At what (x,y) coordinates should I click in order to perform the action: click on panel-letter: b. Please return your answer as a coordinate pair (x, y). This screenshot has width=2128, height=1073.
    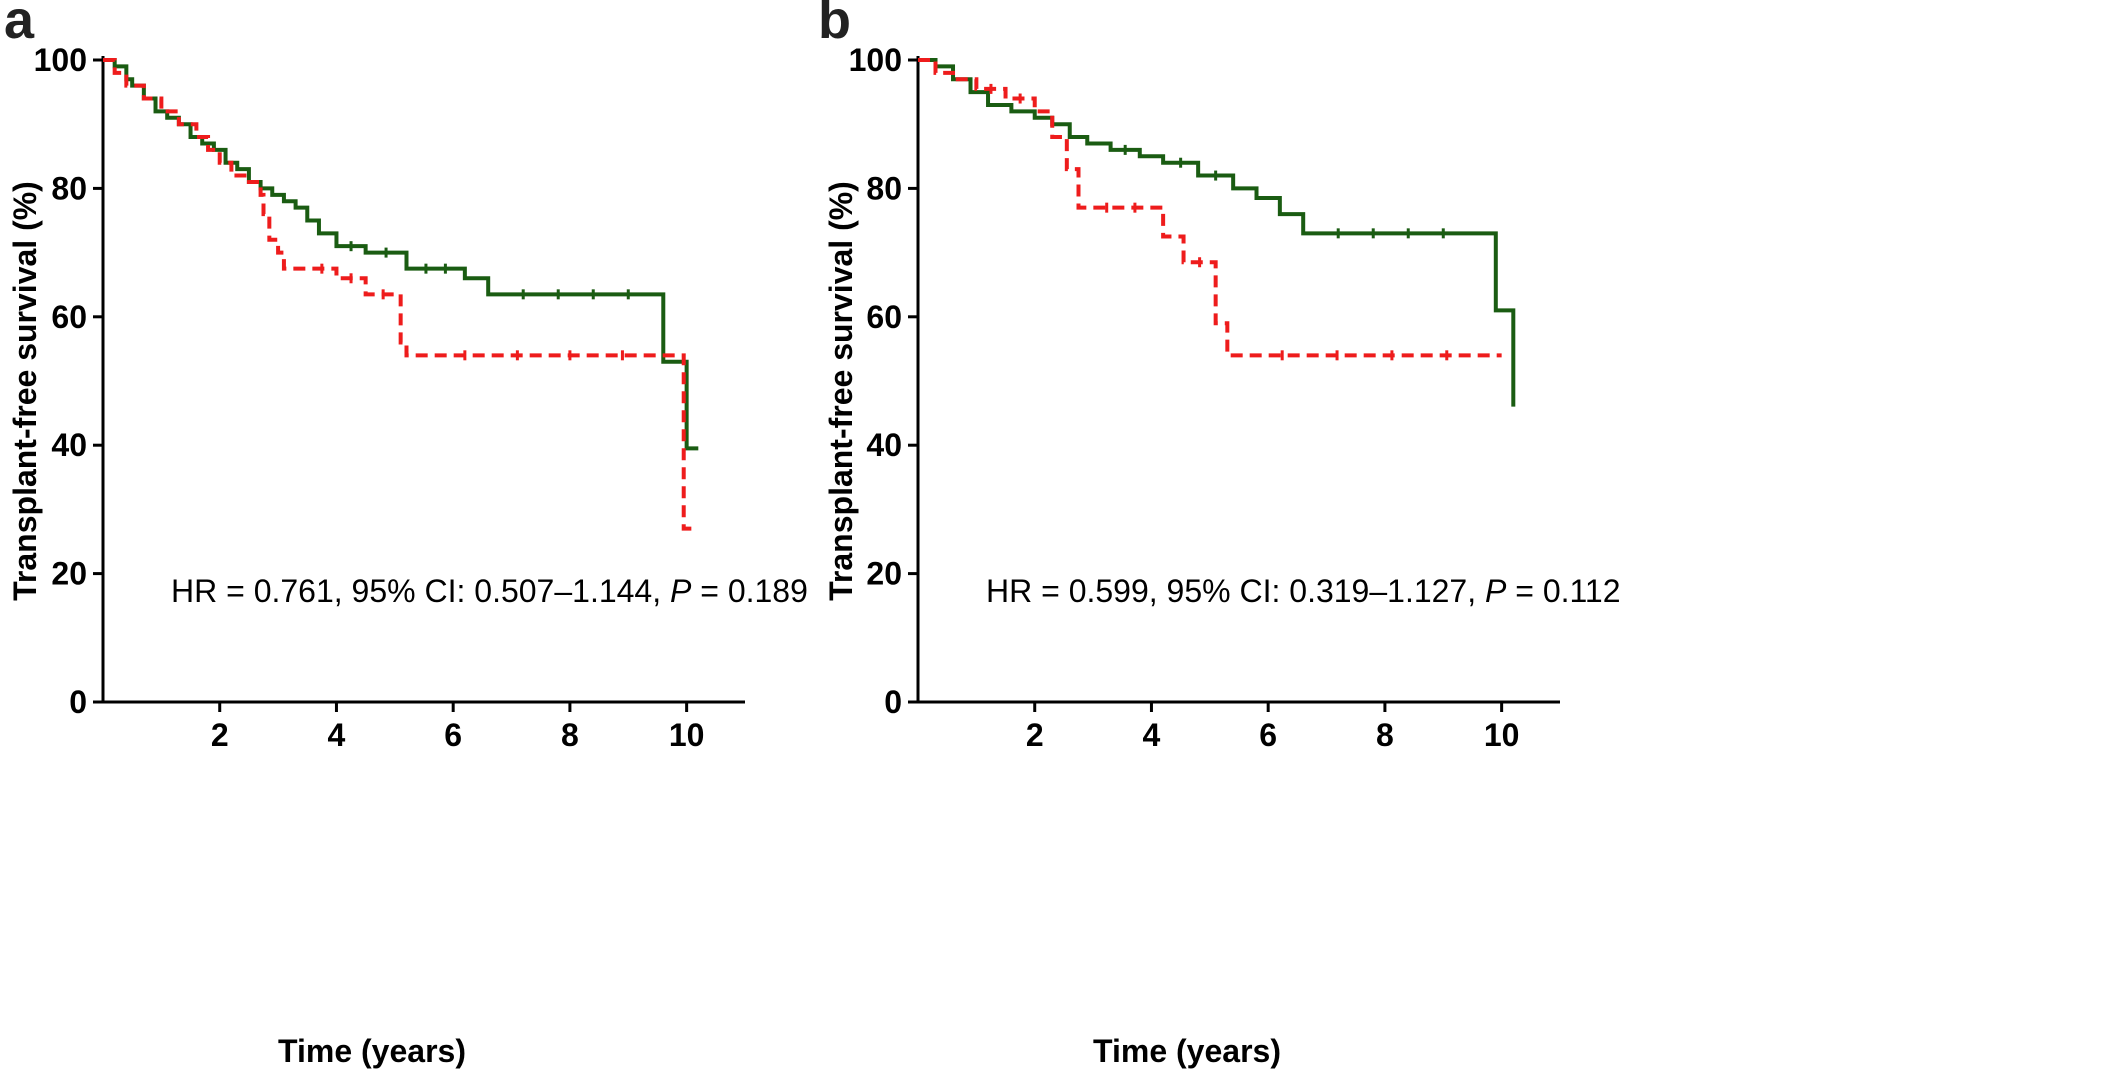
    Looking at the image, I should click on (834, 25).